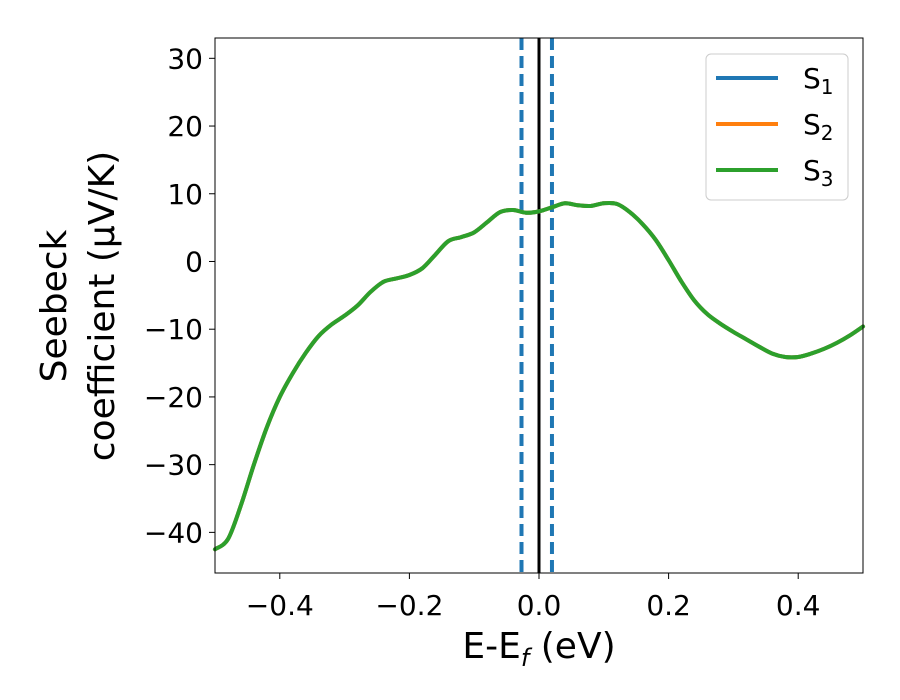  Describe the element at coordinates (194, 261) in the screenshot. I see `y-tick-label: 0` at that location.